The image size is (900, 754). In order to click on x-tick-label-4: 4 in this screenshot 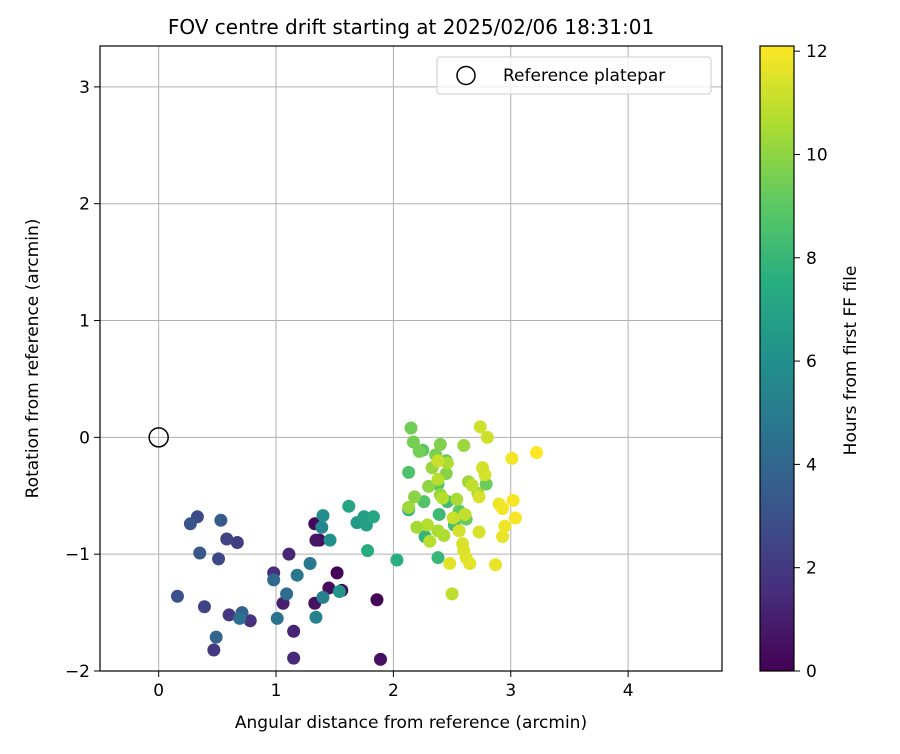, I will do `click(628, 691)`.